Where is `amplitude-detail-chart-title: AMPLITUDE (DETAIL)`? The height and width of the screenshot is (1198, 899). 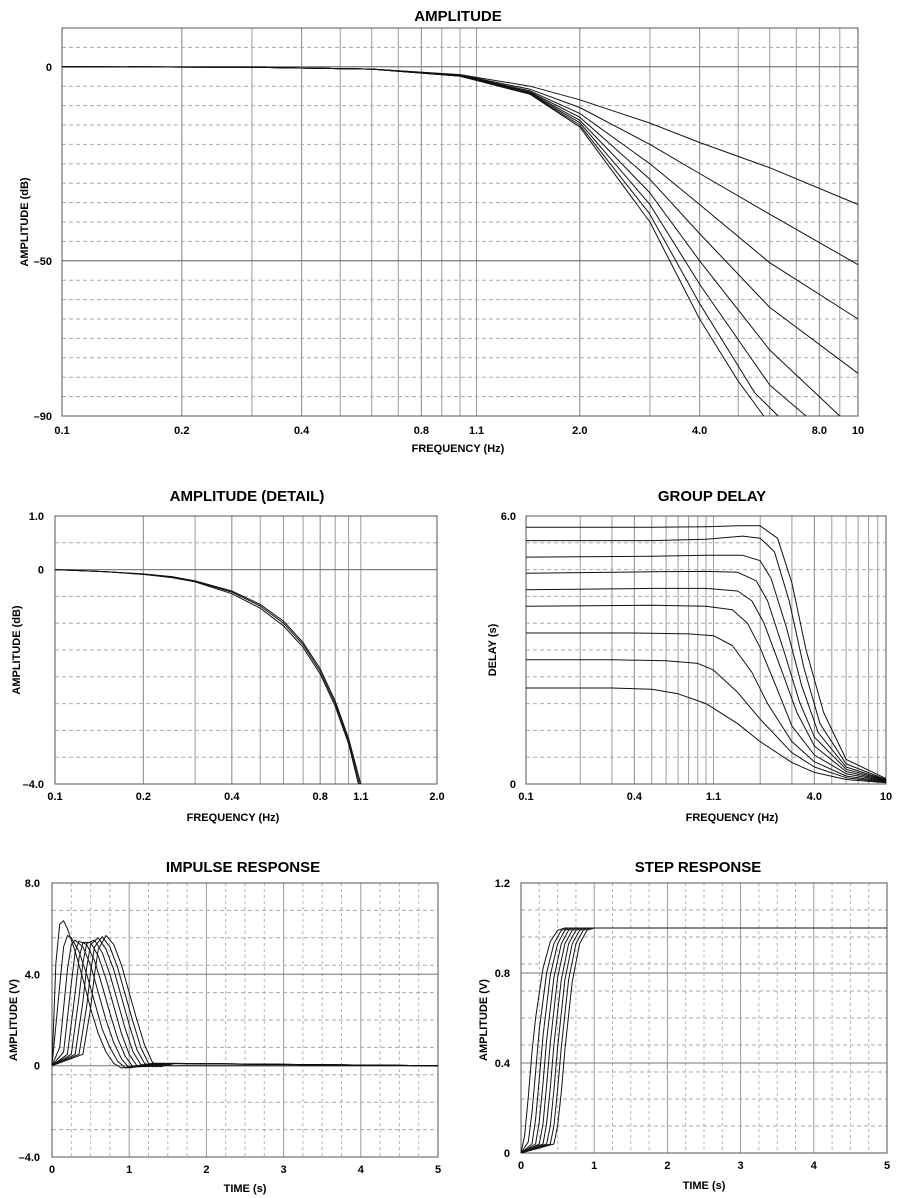
amplitude-detail-chart-title: AMPLITUDE (DETAIL) is located at coordinates (247, 496).